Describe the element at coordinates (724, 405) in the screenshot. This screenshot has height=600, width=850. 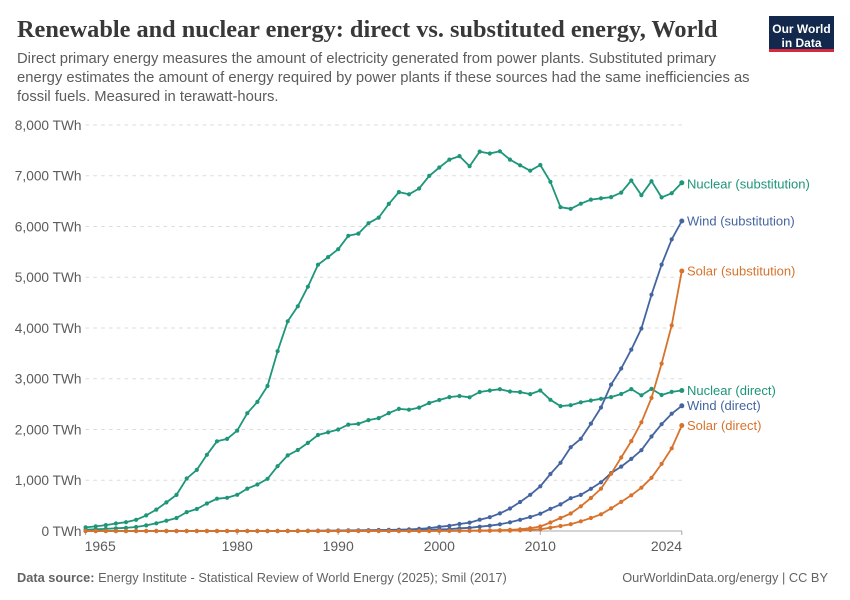
I see `svg-text: Wind (direct)` at that location.